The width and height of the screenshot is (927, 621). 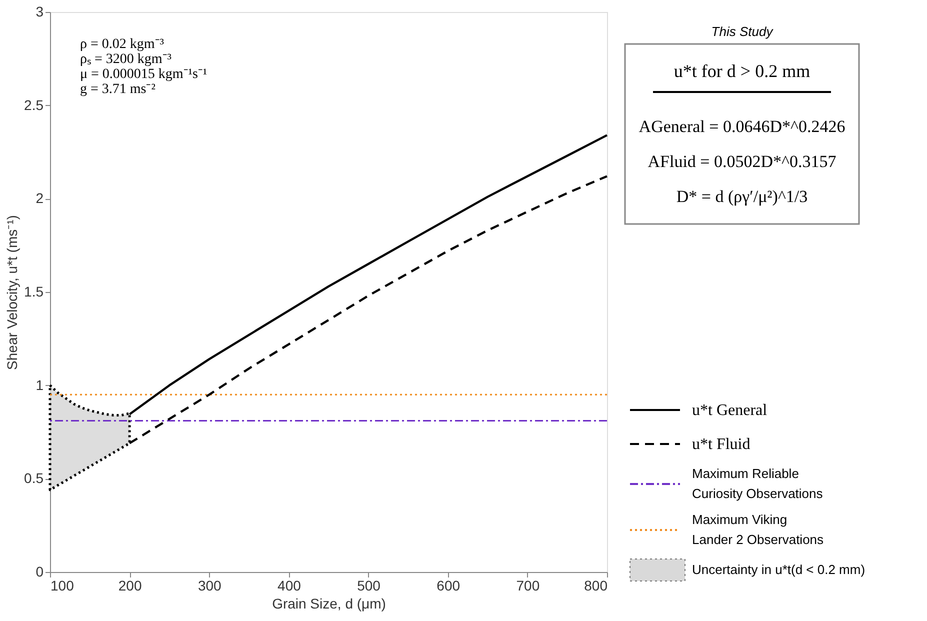 What do you see at coordinates (758, 483) in the screenshot?
I see `legend-label: Maximum Reliable Curiosity Observations` at bounding box center [758, 483].